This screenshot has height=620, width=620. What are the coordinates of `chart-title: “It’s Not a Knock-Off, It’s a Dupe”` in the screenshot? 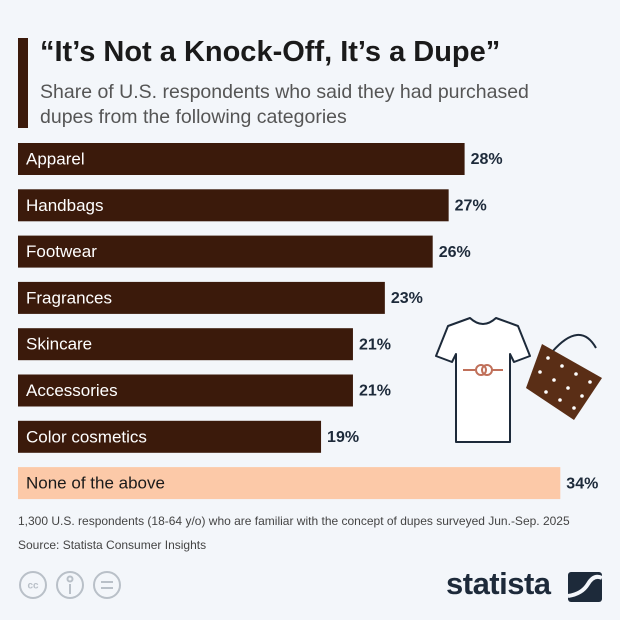 It's located at (270, 52).